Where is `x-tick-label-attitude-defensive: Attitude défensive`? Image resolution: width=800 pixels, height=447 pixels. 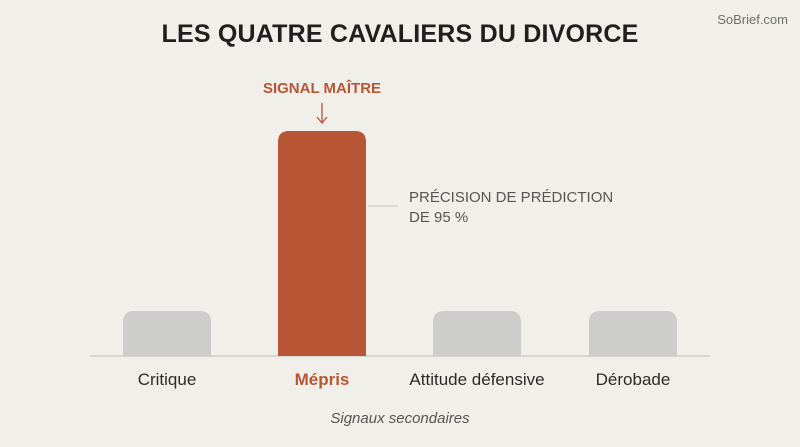
x-tick-label-attitude-defensive: Attitude défensive is located at coordinates (476, 379).